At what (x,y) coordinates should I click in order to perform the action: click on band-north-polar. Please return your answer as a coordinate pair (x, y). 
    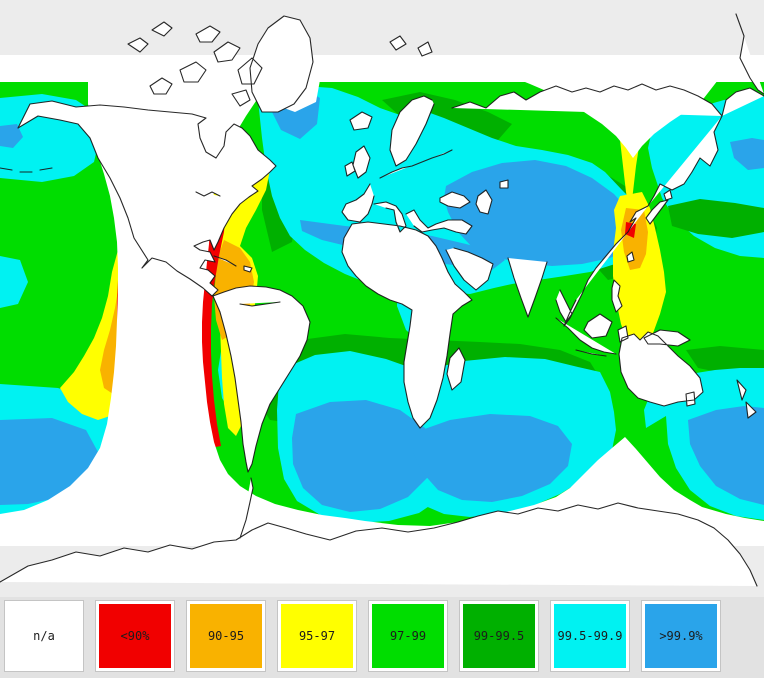
    Looking at the image, I should click on (382, 27).